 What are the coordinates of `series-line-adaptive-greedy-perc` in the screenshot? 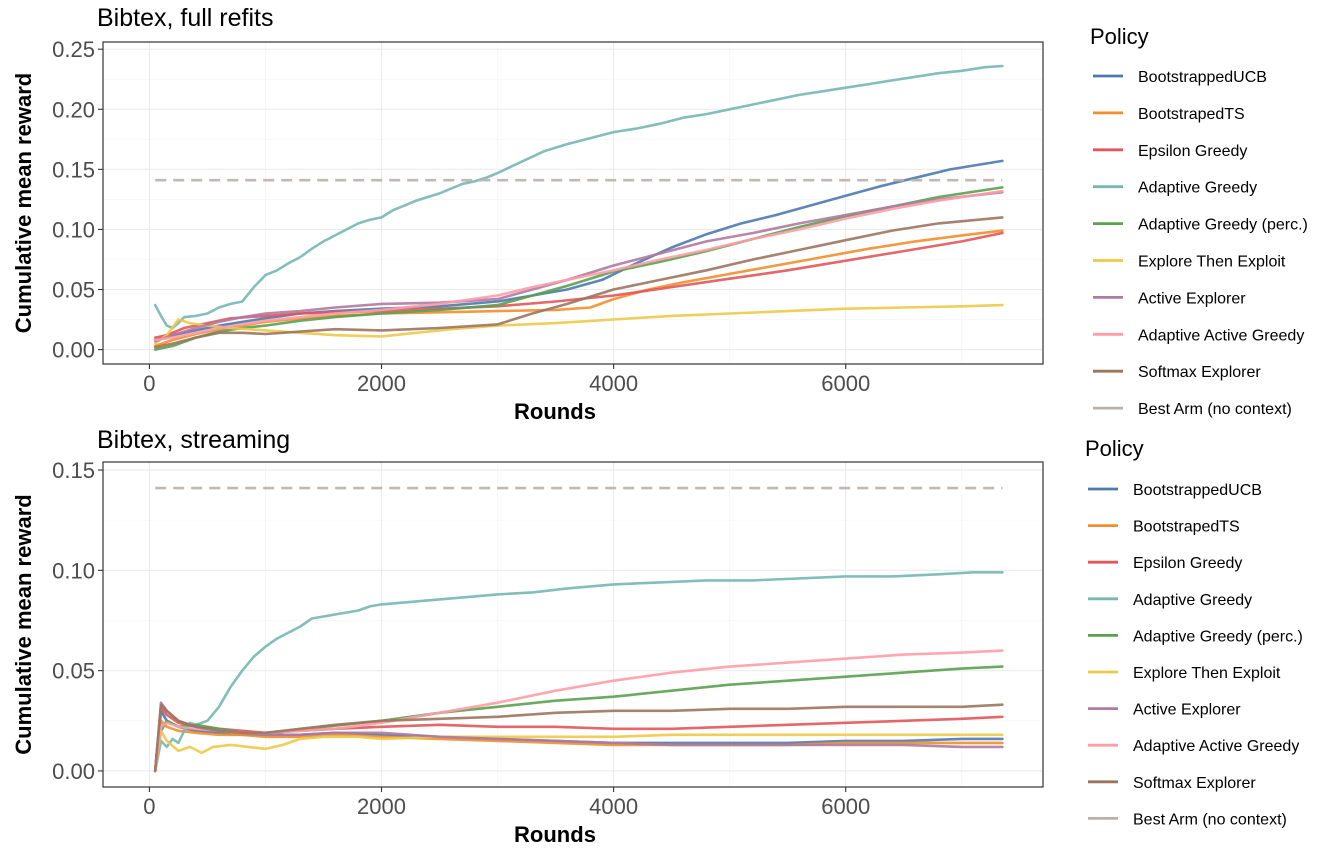 It's located at (578, 268).